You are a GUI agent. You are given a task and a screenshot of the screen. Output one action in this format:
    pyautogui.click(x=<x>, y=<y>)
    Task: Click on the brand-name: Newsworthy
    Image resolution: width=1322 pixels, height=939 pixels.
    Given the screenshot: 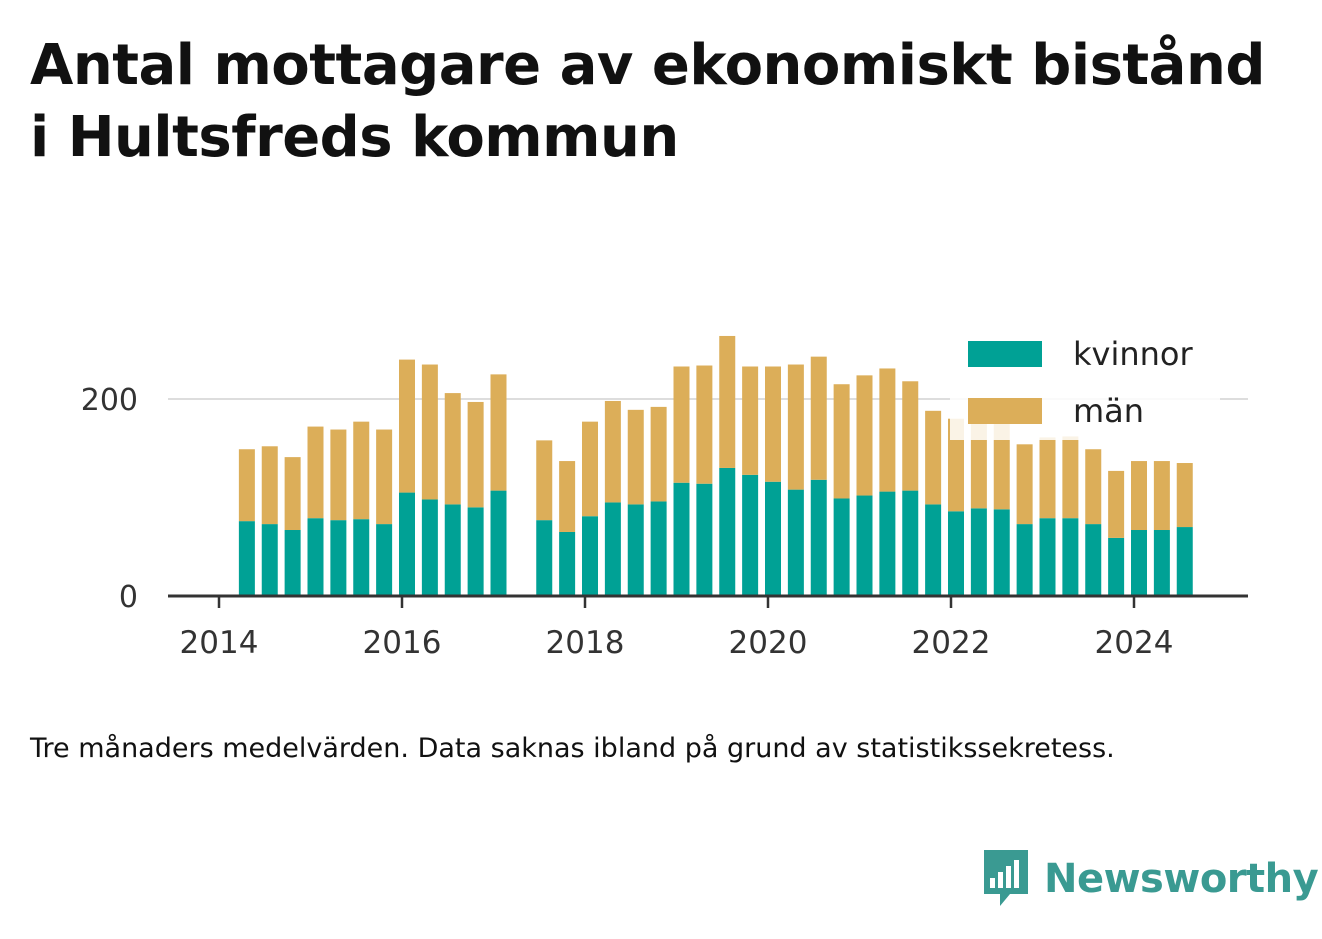 What is the action you would take?
    pyautogui.click(x=1181, y=879)
    